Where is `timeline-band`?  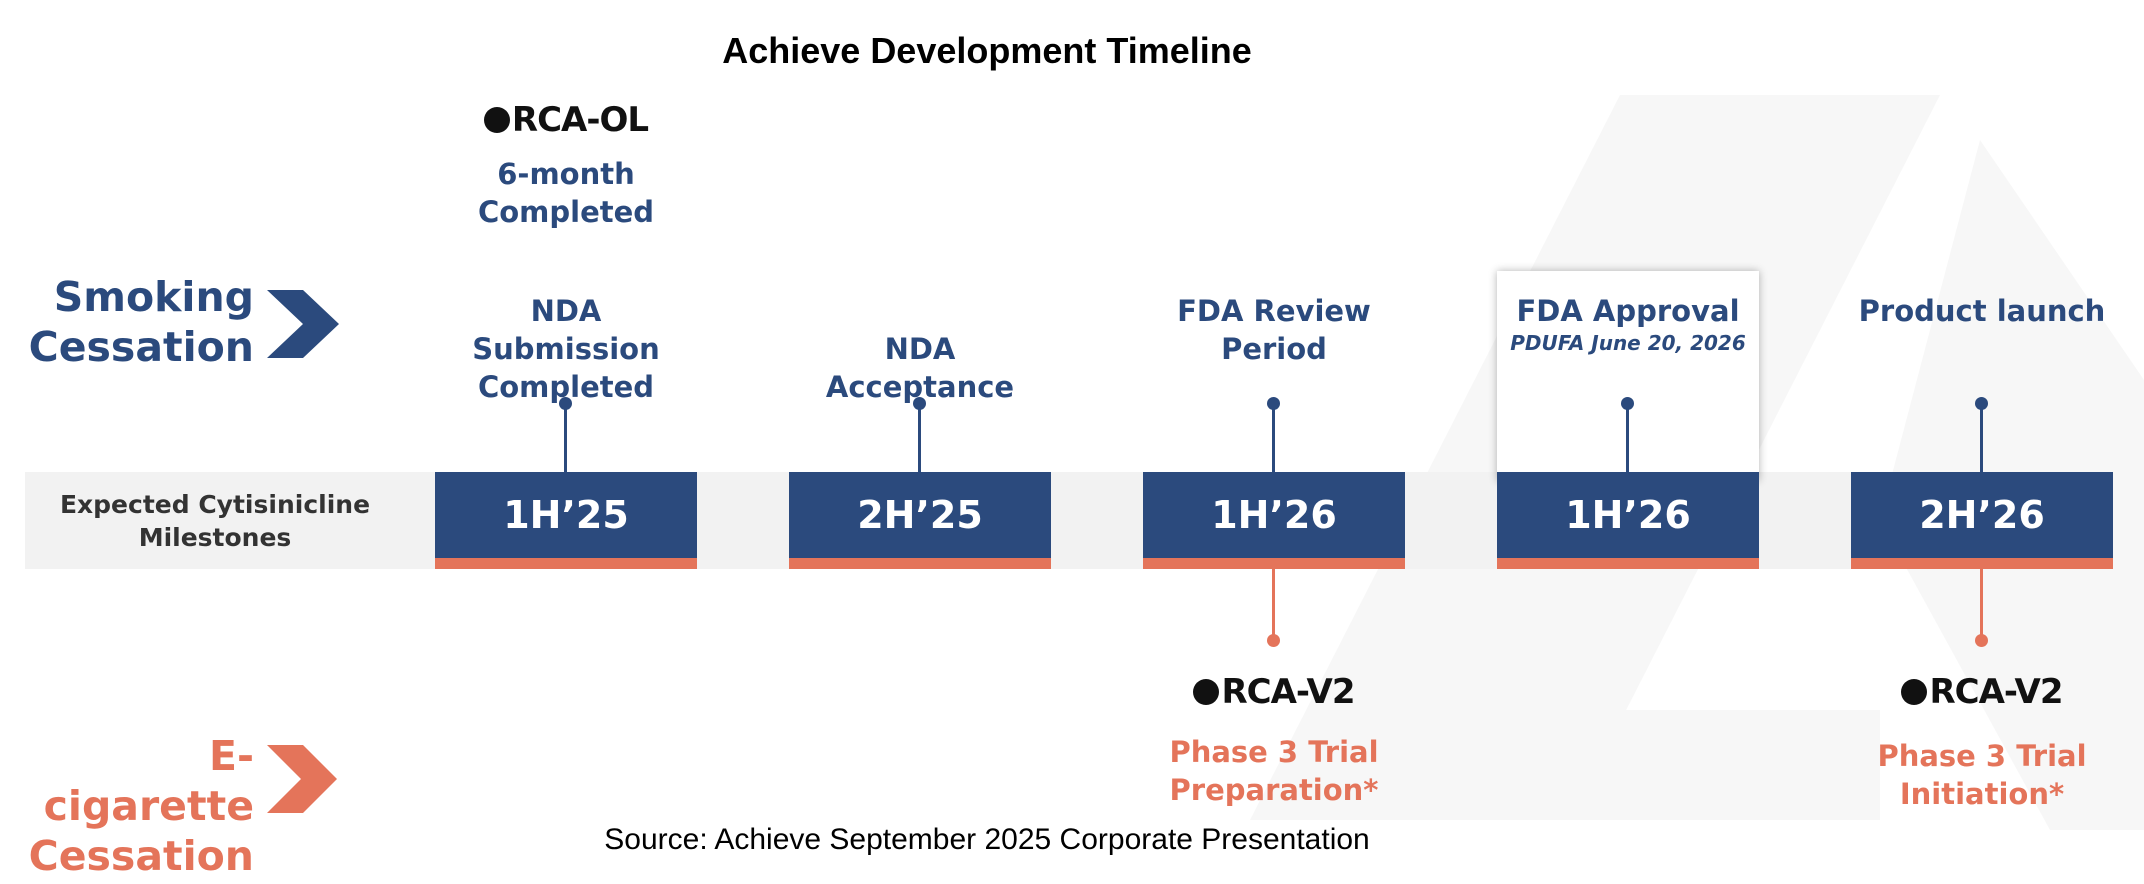
timeline-band is located at coordinates (1069, 520).